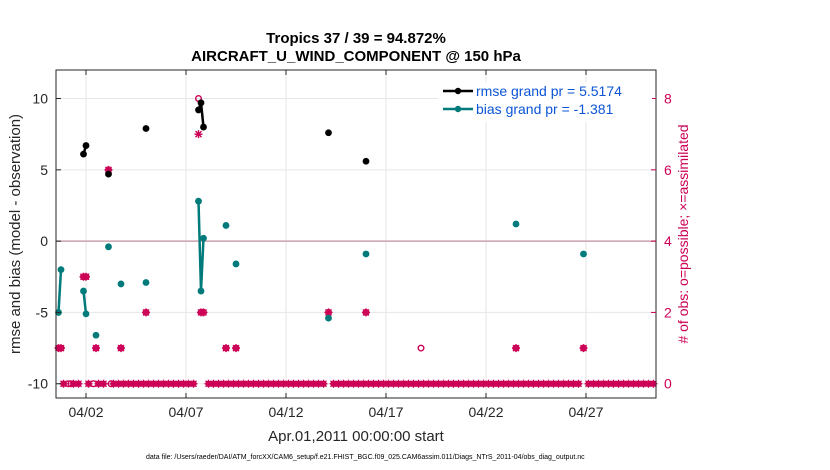 The image size is (830, 470). Describe the element at coordinates (668, 241) in the screenshot. I see `y2-tick-label: 4` at that location.